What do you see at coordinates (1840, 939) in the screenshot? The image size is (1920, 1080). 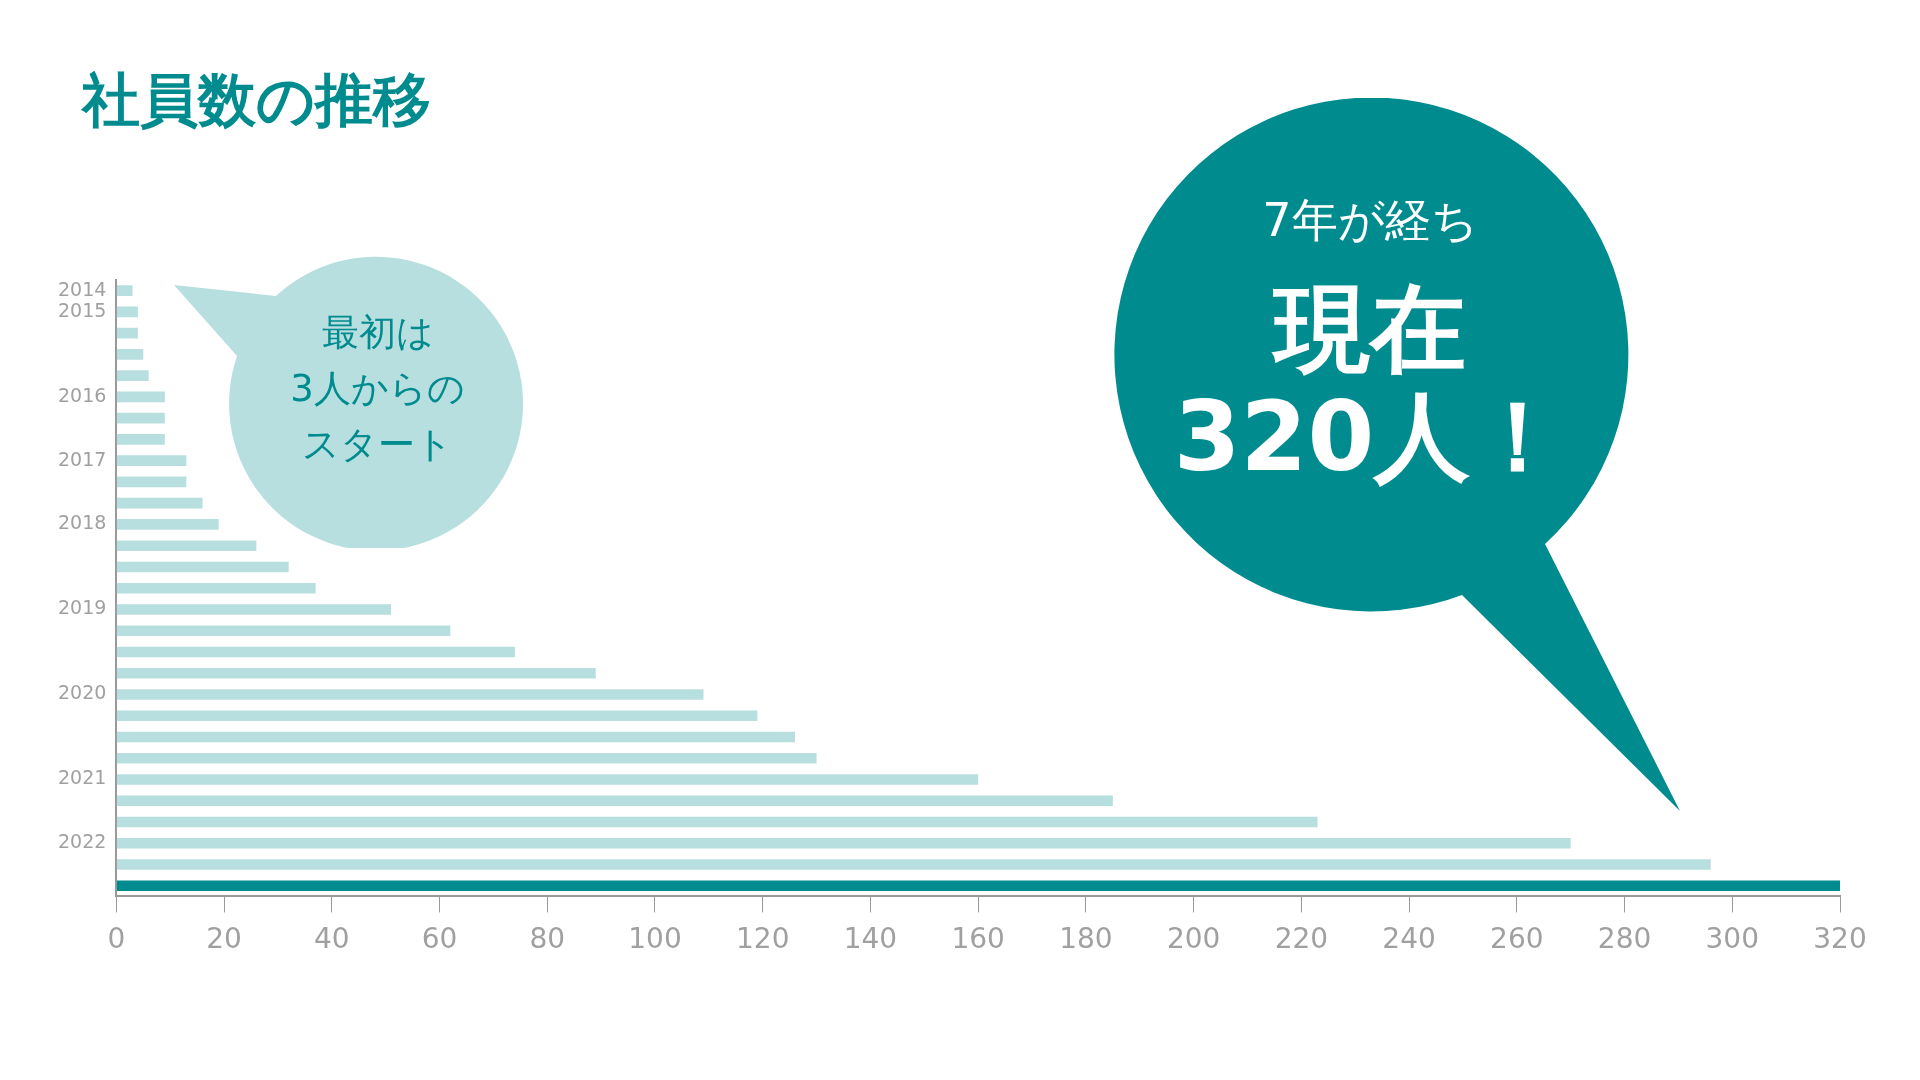 I see `x-tick-label: 320` at bounding box center [1840, 939].